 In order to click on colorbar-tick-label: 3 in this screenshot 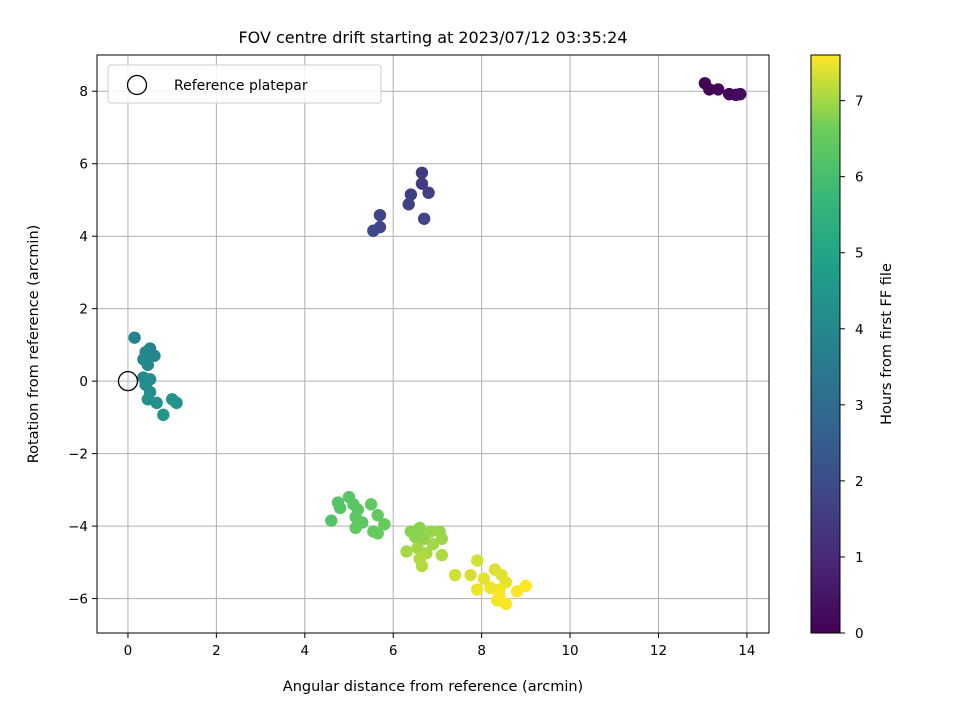, I will do `click(859, 406)`.